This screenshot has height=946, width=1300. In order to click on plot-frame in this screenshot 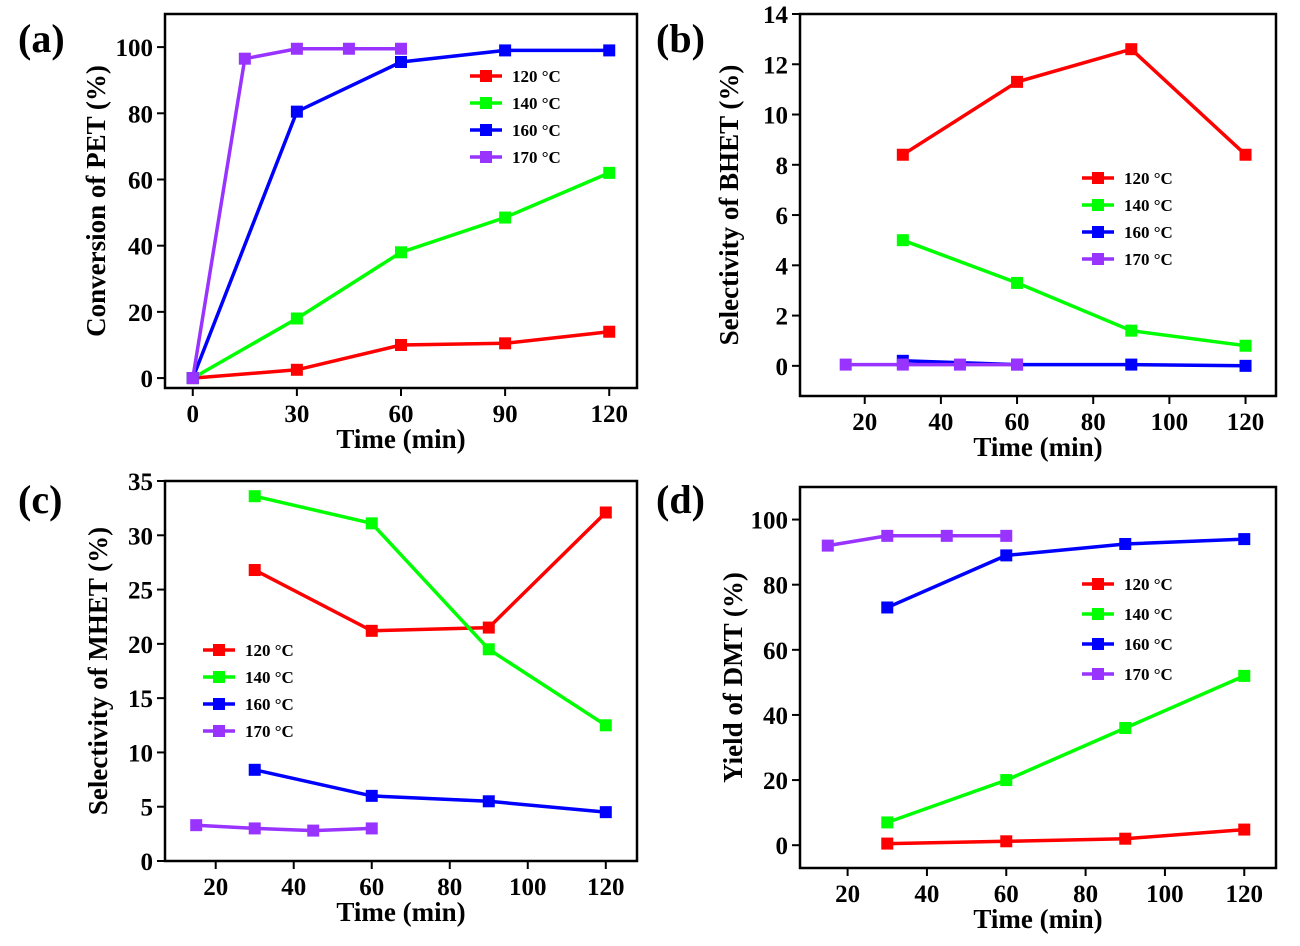, I will do `click(401, 201)`.